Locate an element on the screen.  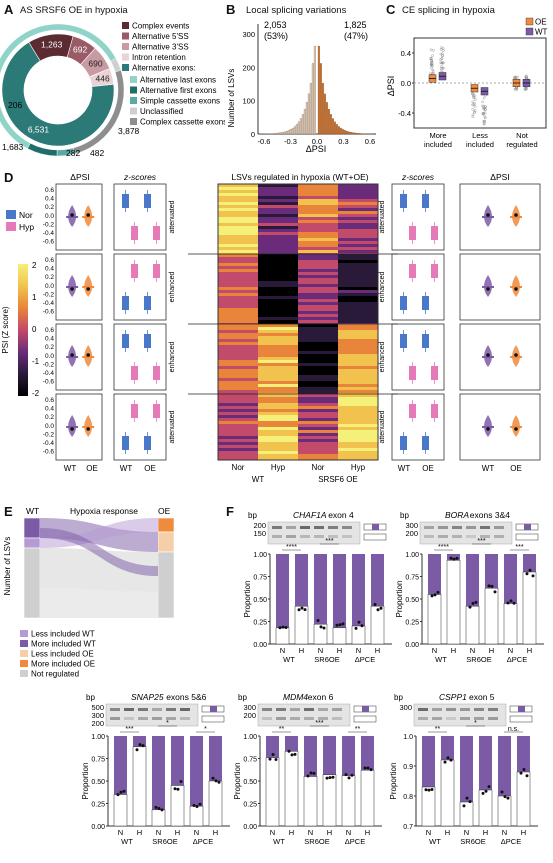
heatmap-group-label: SRSF6 OE is located at coordinates (338, 479).